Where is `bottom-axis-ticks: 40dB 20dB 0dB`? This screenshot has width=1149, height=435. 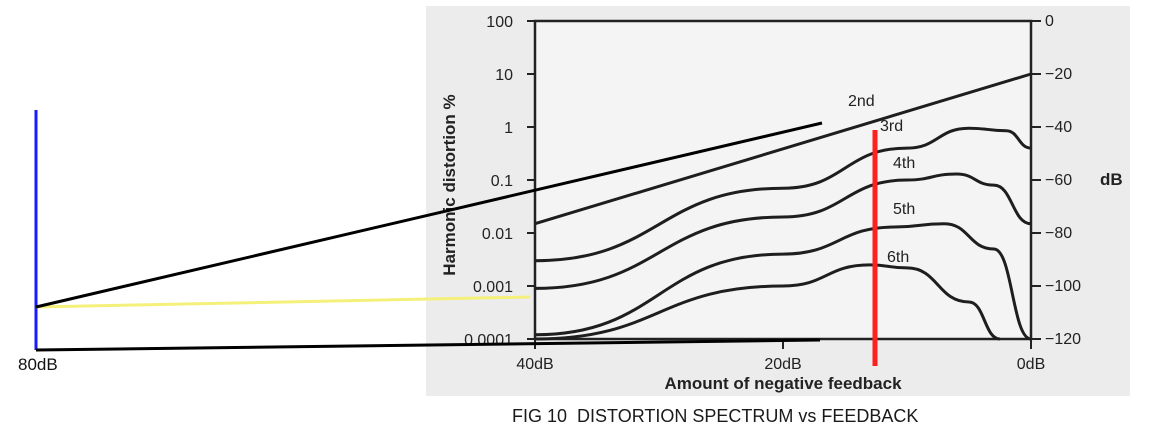 bottom-axis-ticks: 40dB 20dB 0dB is located at coordinates (780, 356).